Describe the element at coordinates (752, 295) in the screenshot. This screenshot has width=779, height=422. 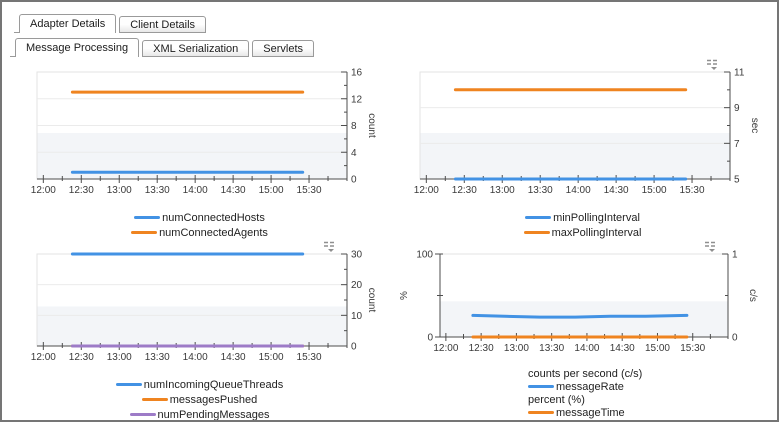
I see `y-axis-title: c/s` at that location.